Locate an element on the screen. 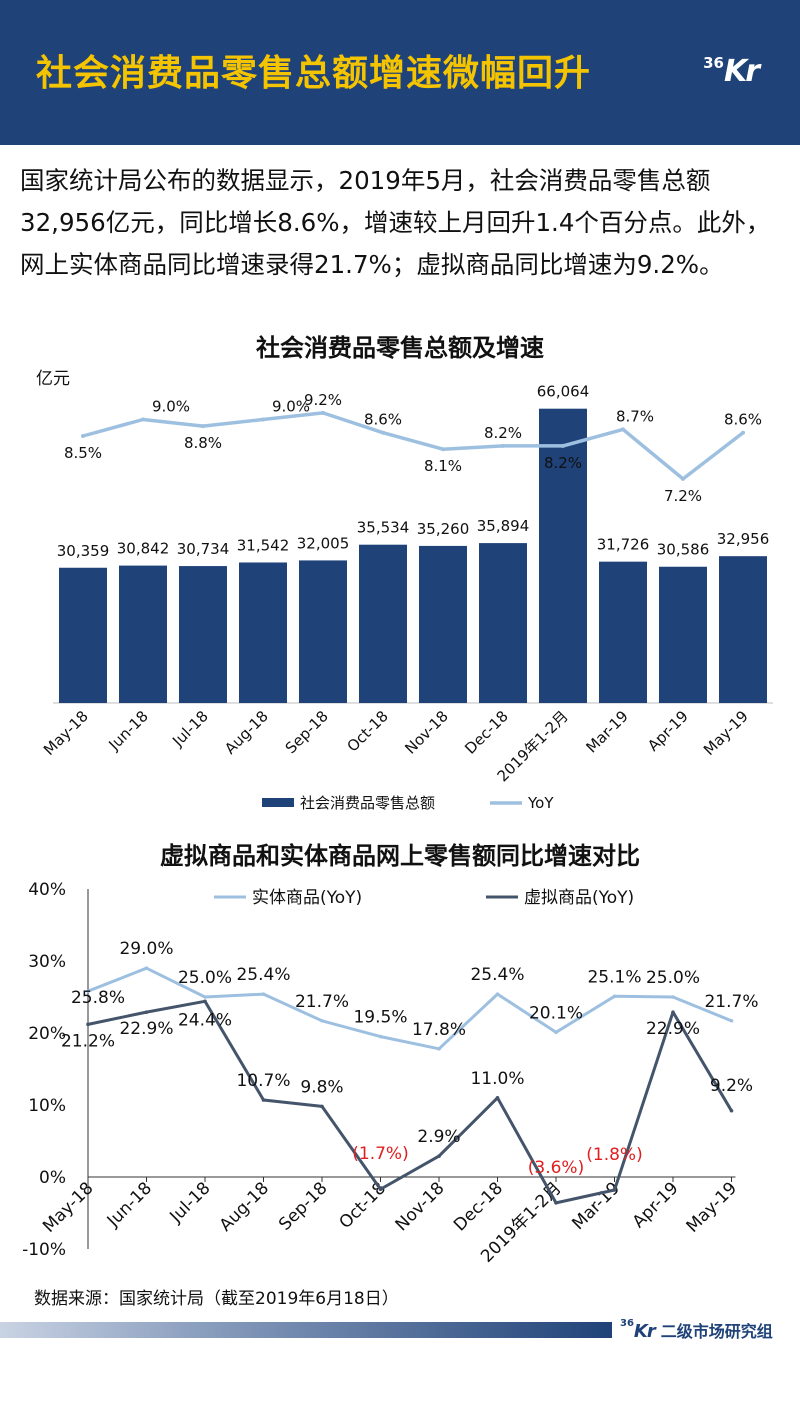 This screenshot has width=800, height=1422. physical-goods-label: 25.8% is located at coordinates (98, 998).